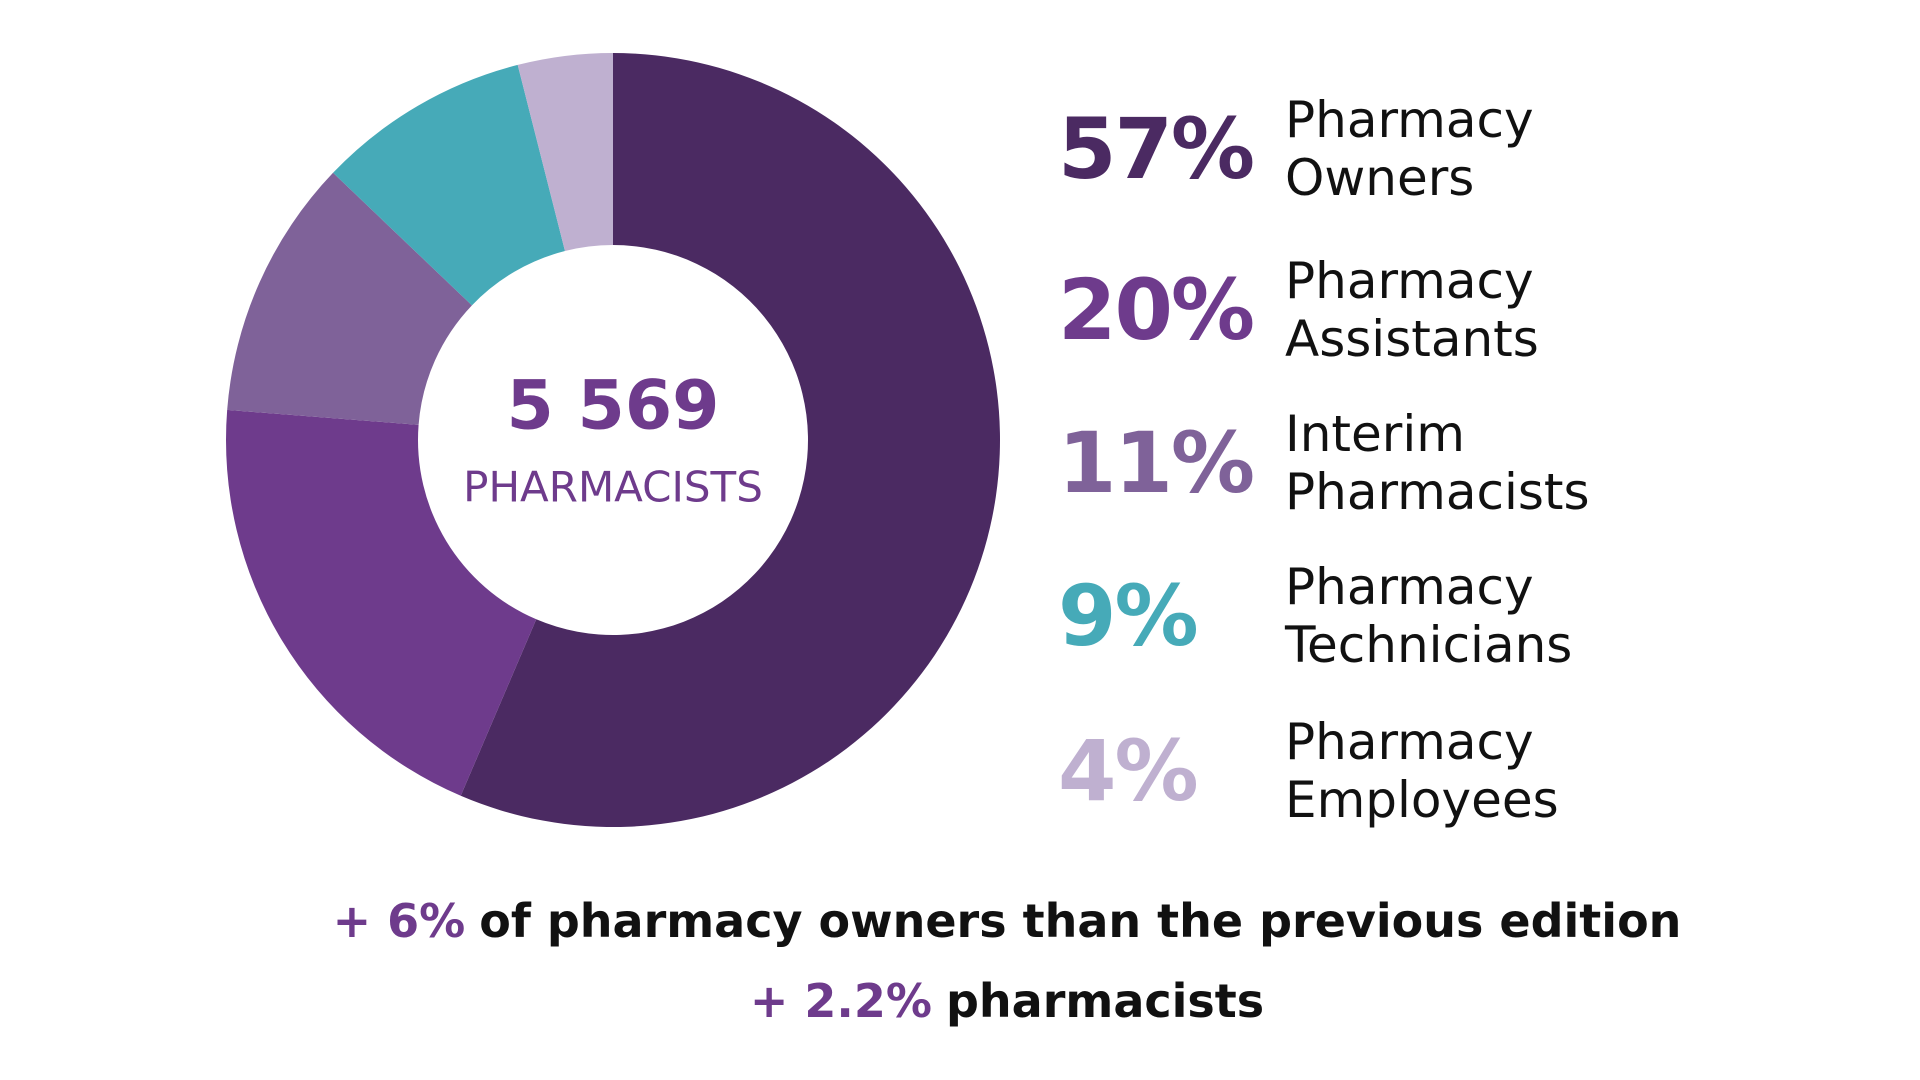  I want to click on value-label: 11%, so click(1156, 463).